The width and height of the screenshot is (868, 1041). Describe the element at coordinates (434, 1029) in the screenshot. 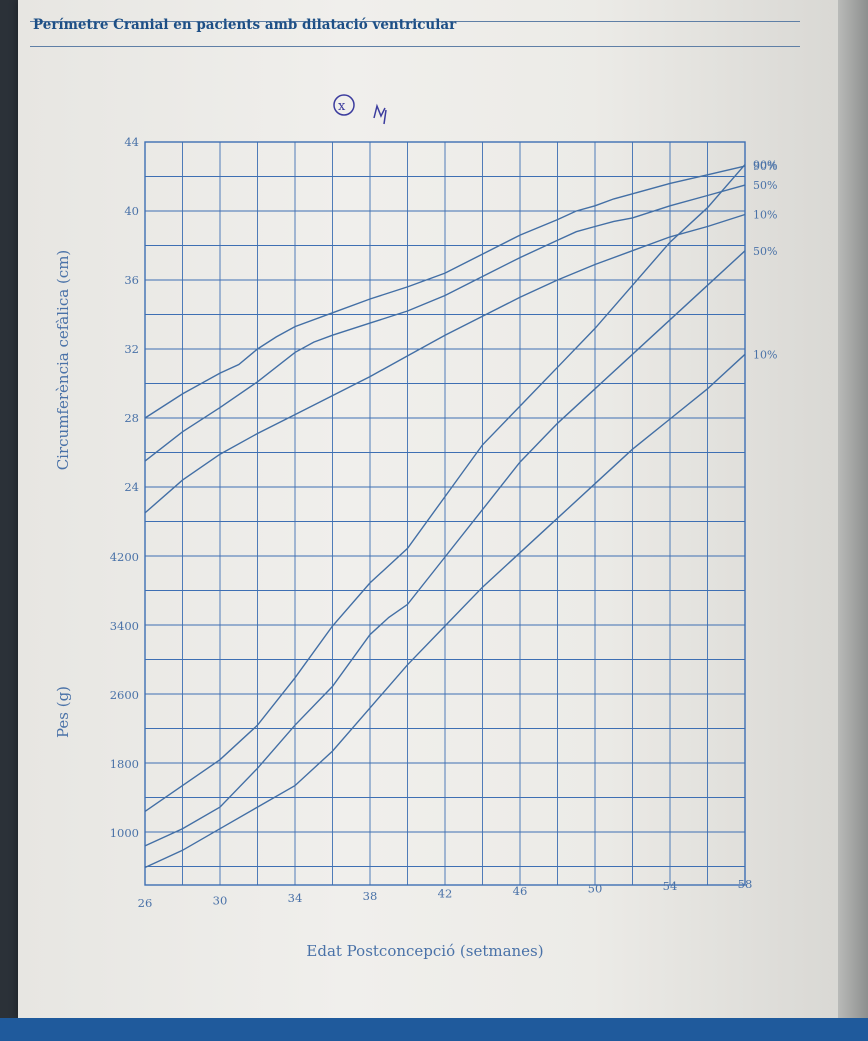

I see `bottom-band` at that location.